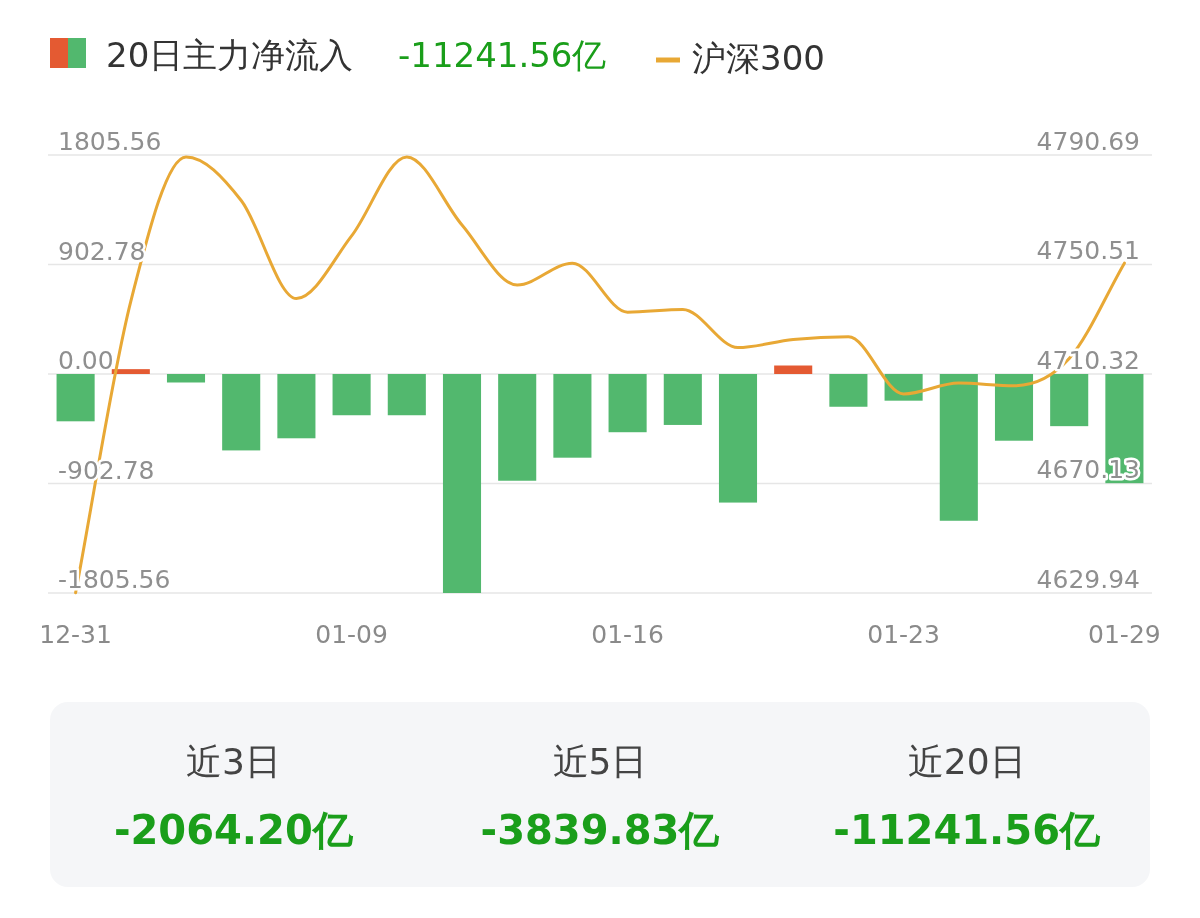 Image resolution: width=1200 pixels, height=918 pixels. What do you see at coordinates (110, 141) in the screenshot?
I see `y-tick-label: 1805.56` at bounding box center [110, 141].